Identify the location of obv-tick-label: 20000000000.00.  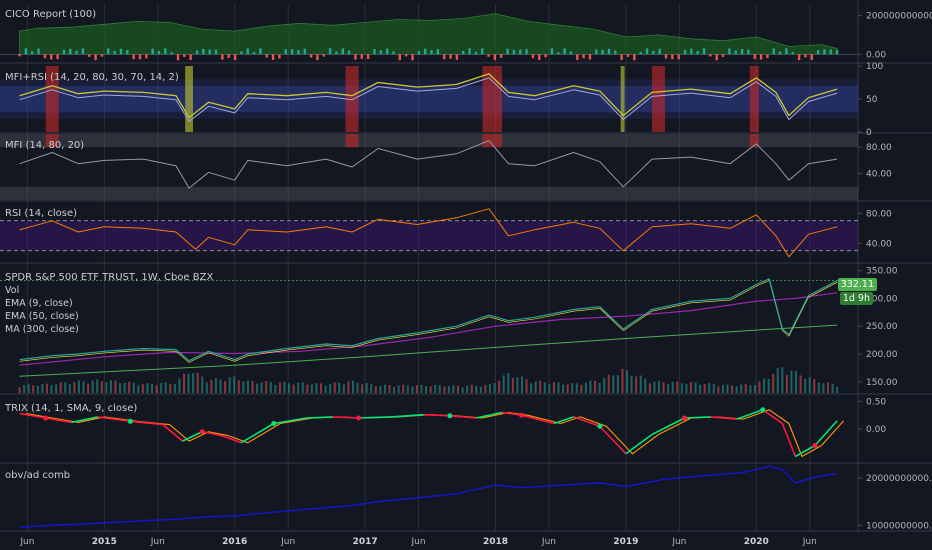
(899, 479).